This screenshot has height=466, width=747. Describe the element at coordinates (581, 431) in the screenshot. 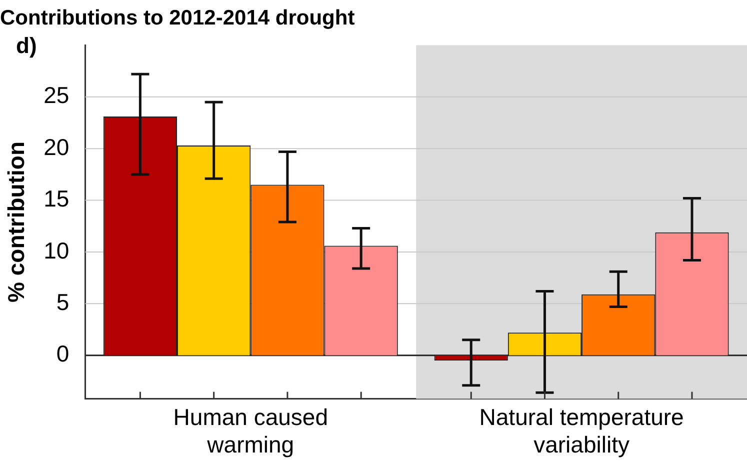

I see `x-tick-label: Natural temperature variability` at that location.